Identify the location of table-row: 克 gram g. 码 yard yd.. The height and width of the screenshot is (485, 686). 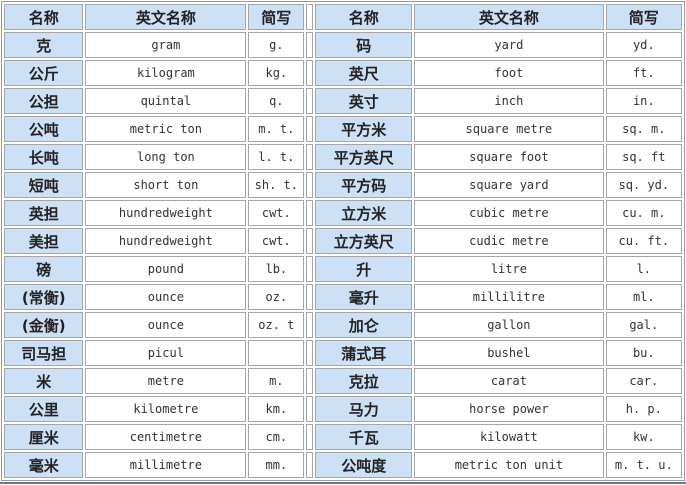
(343, 45).